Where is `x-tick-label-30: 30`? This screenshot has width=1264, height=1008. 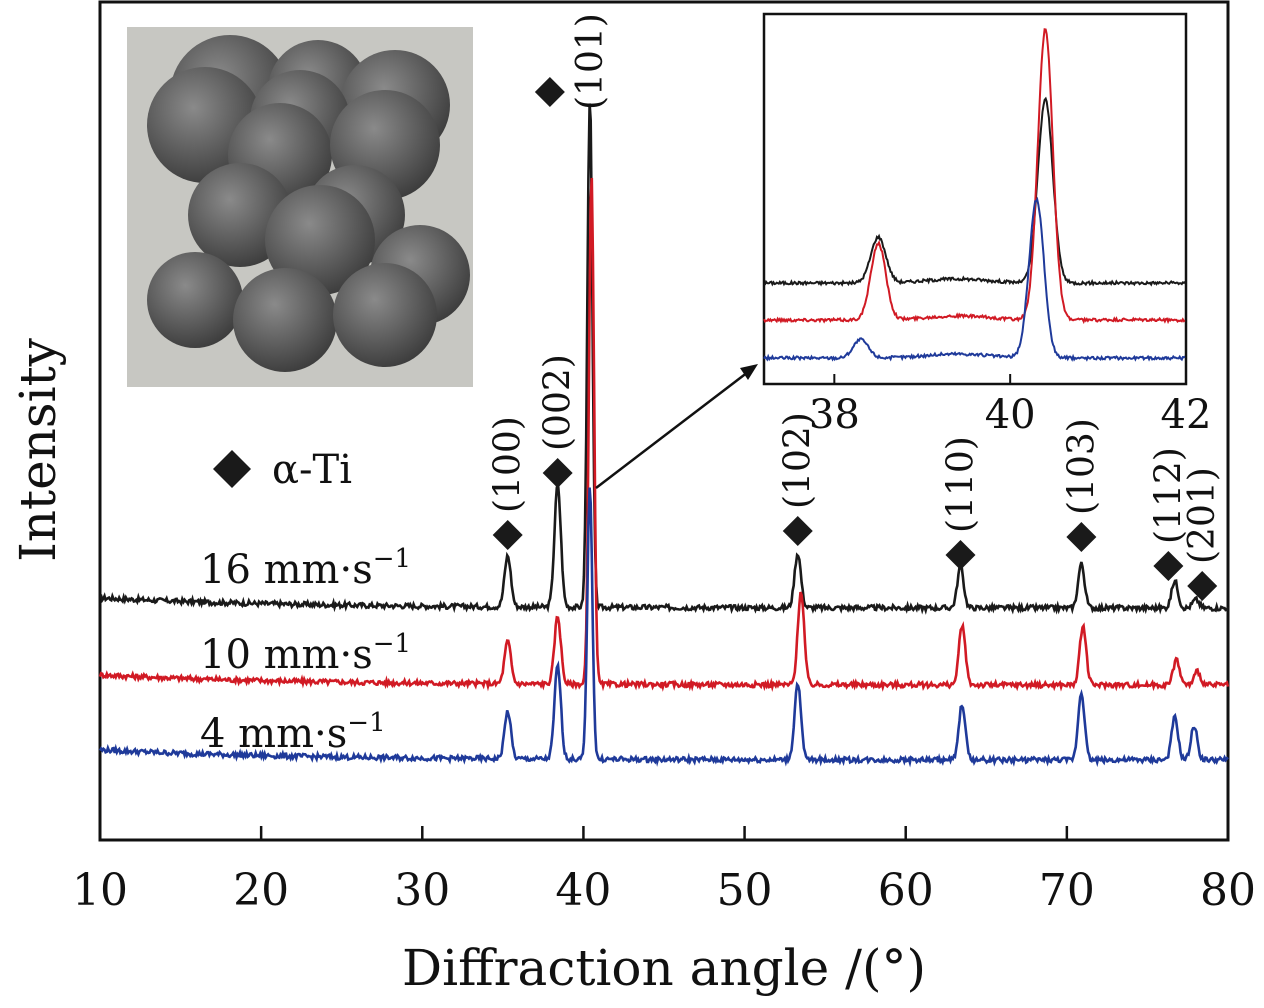 x-tick-label-30: 30 is located at coordinates (422, 890).